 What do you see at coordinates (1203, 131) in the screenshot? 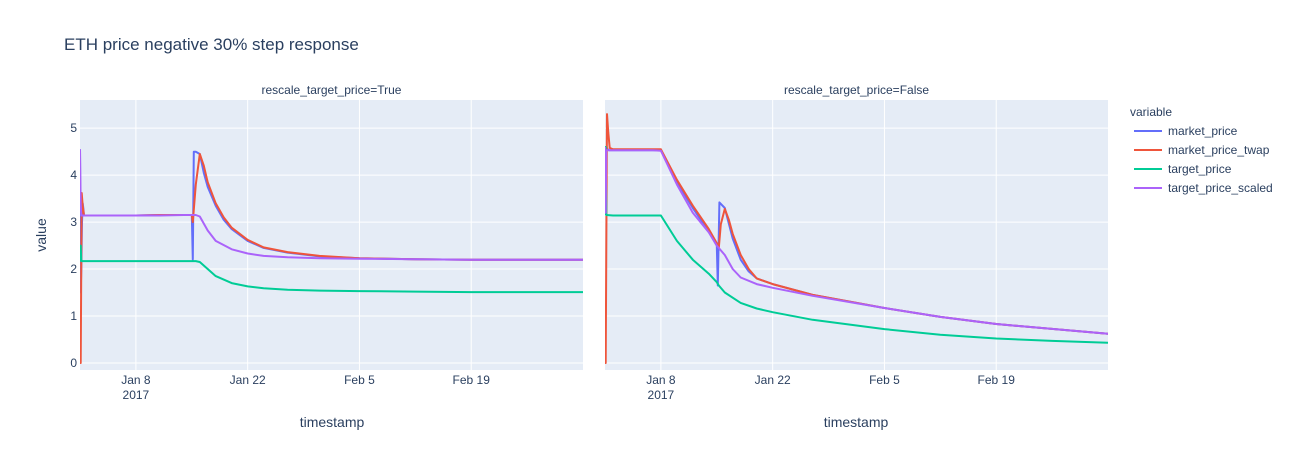
I see `legend-label: market_price` at bounding box center [1203, 131].